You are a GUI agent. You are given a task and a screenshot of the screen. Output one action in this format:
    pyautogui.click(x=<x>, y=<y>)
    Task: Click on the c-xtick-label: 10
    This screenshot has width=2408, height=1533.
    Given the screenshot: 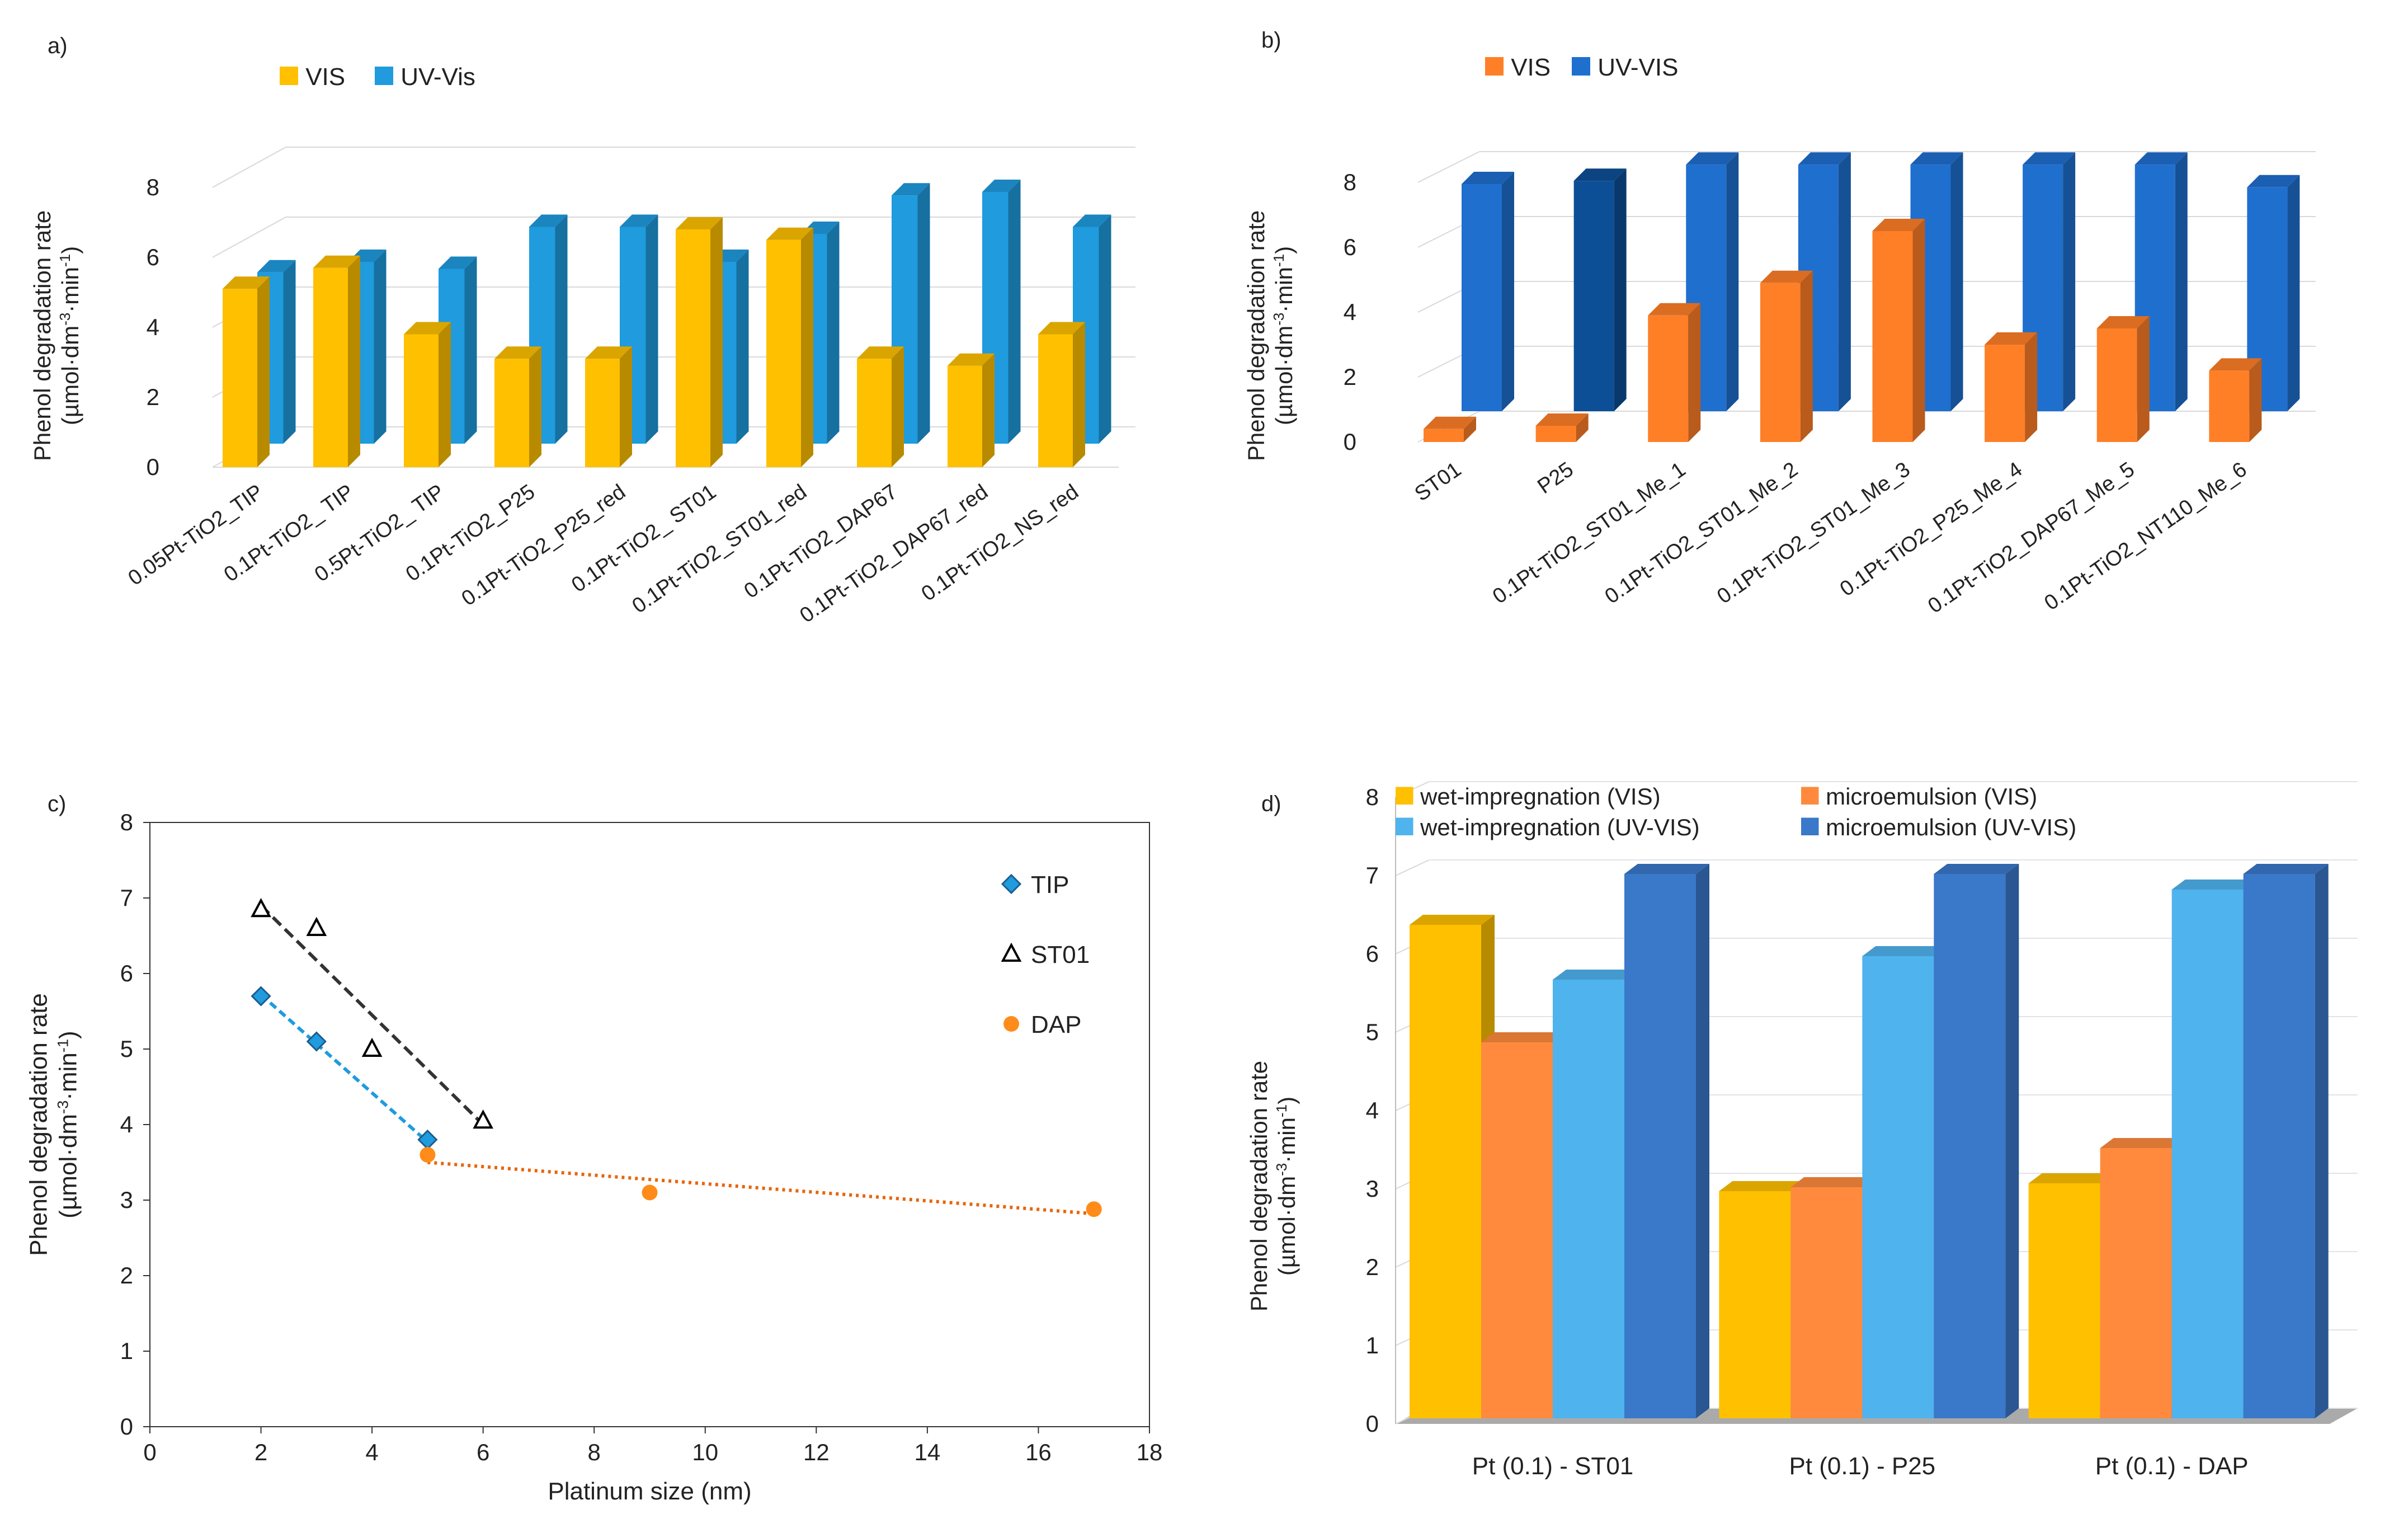 What is the action you would take?
    pyautogui.click(x=705, y=1452)
    